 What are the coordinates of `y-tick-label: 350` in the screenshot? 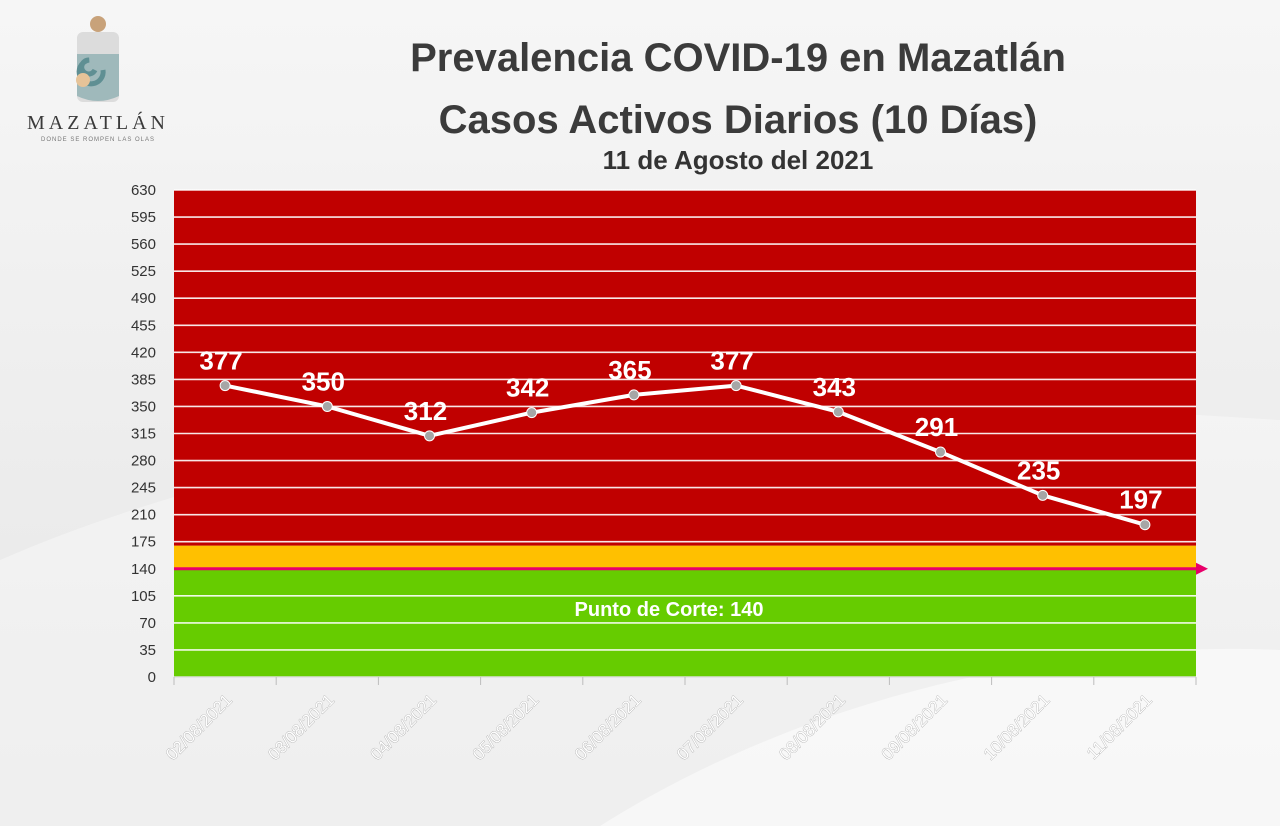 It's located at (143, 406).